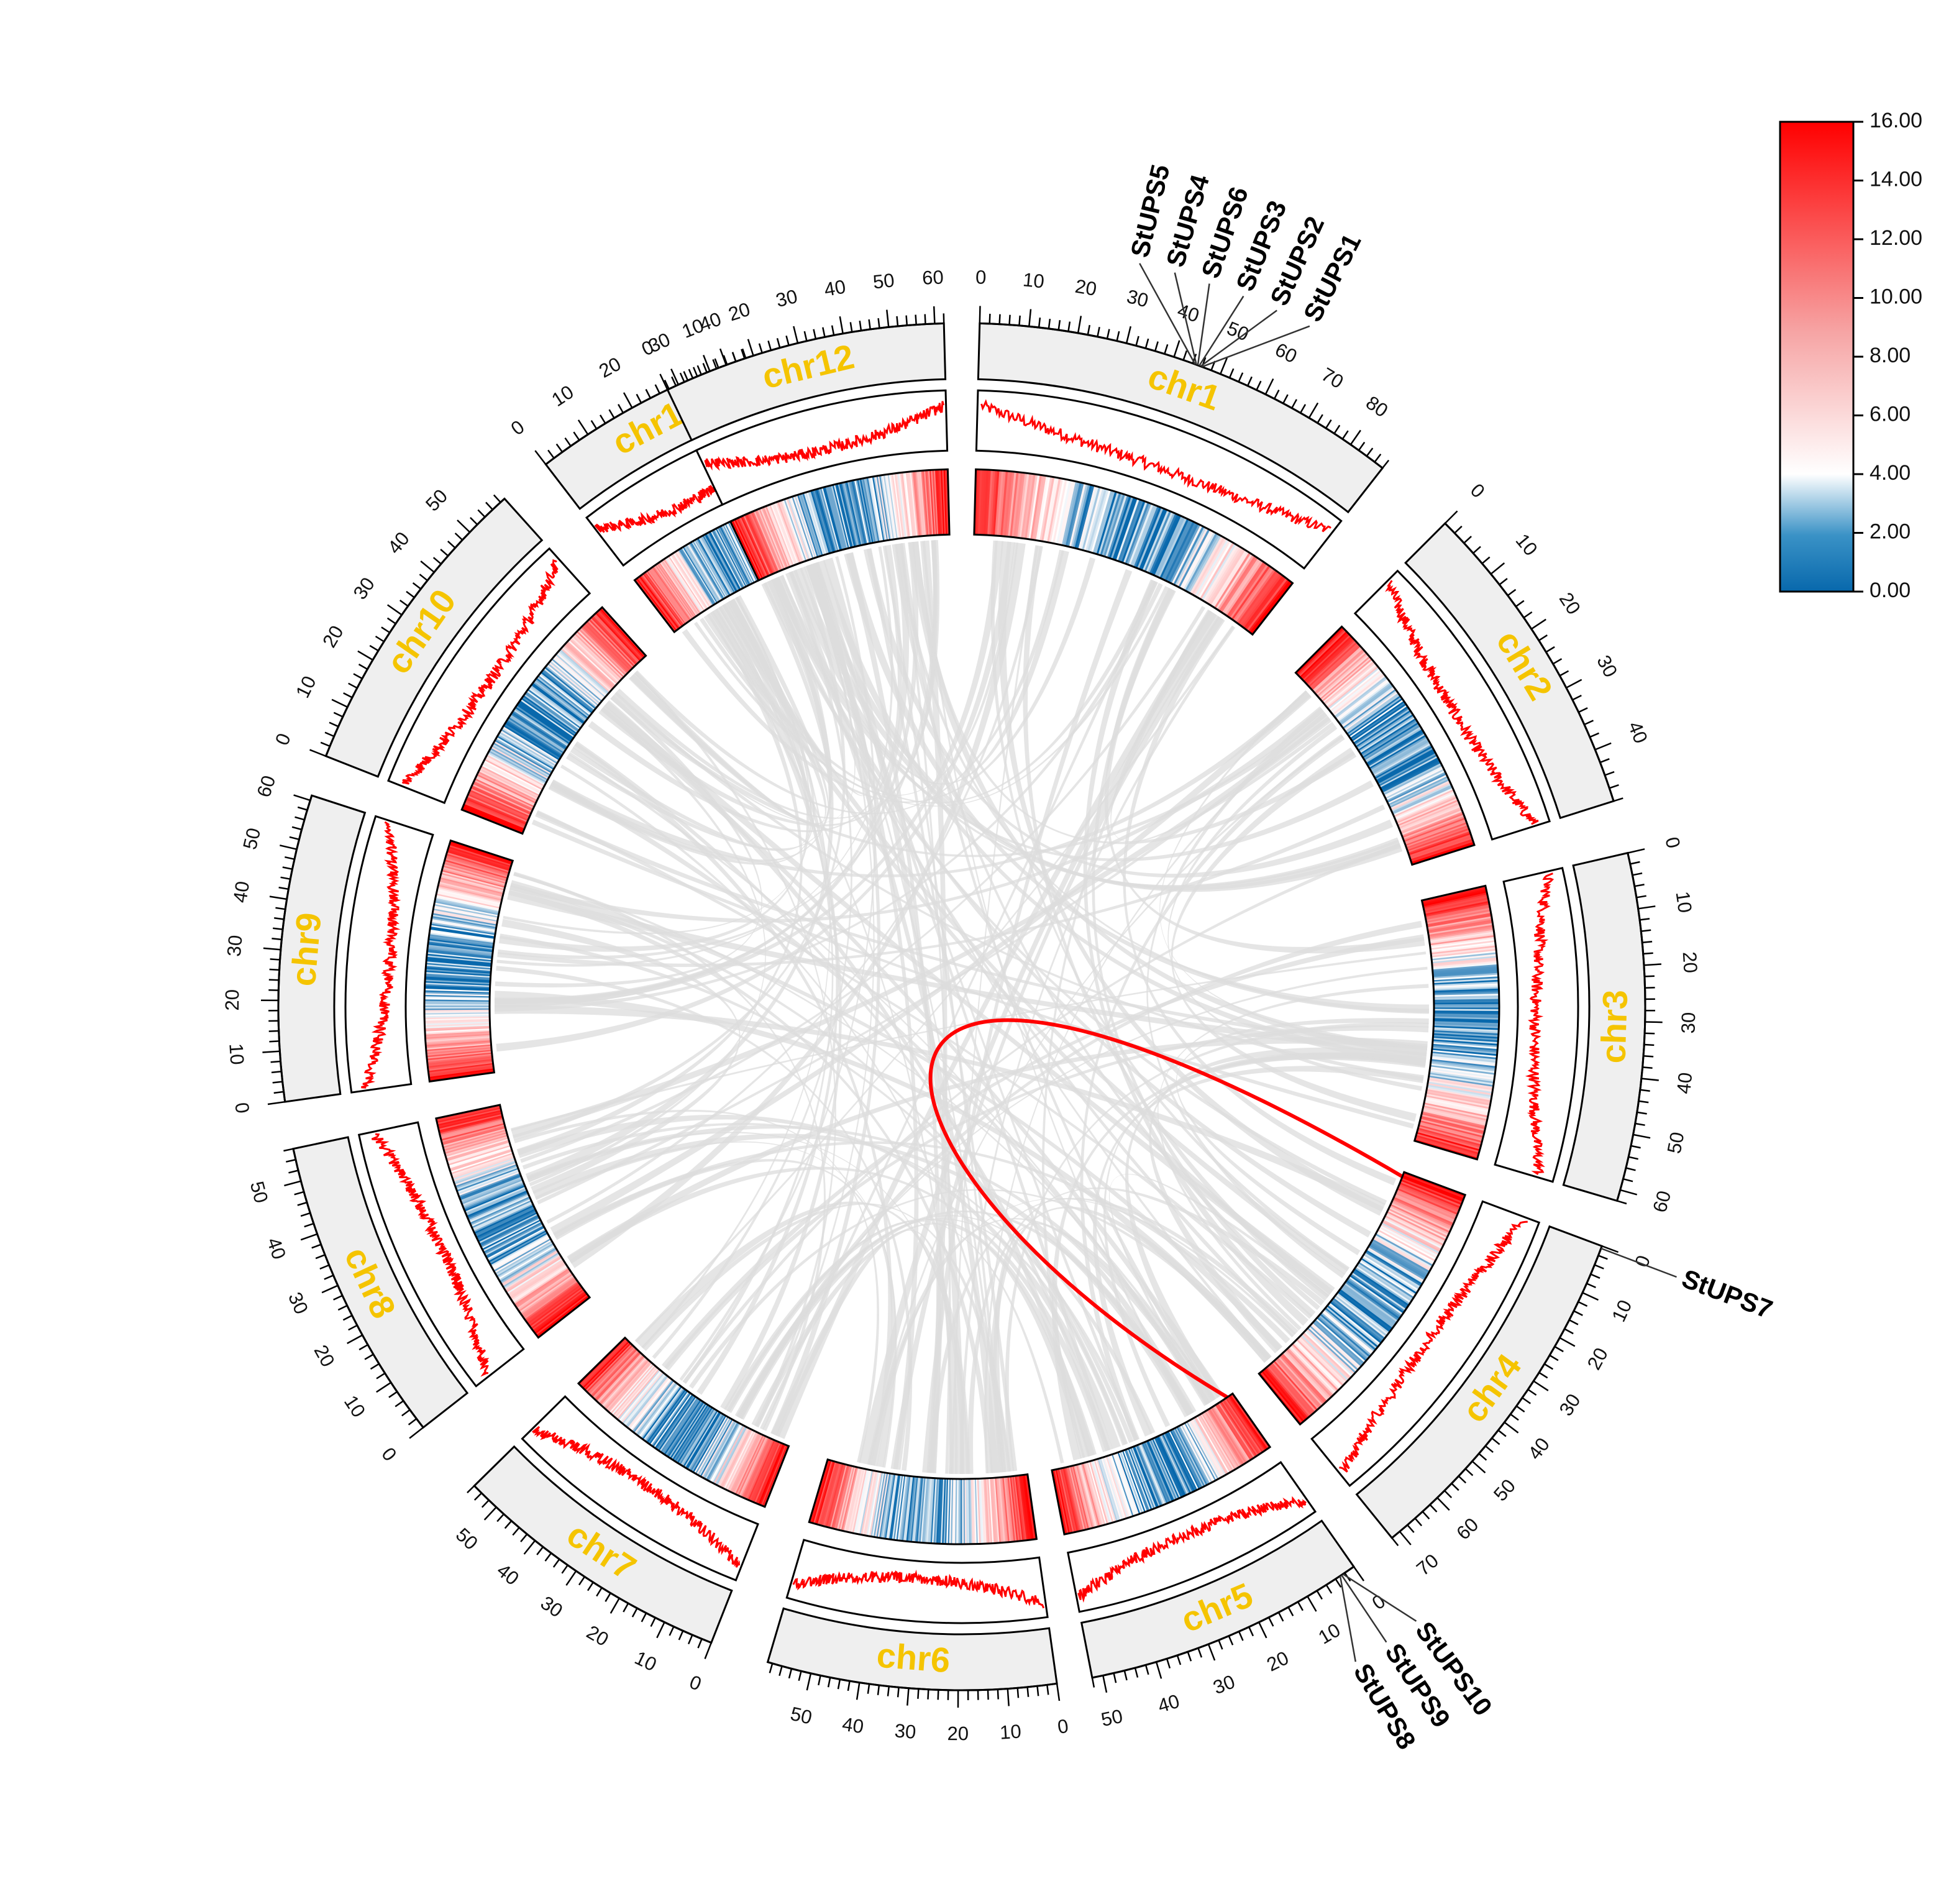  Describe the element at coordinates (1332, 378) in the screenshot. I see `tick-label: 70` at that location.